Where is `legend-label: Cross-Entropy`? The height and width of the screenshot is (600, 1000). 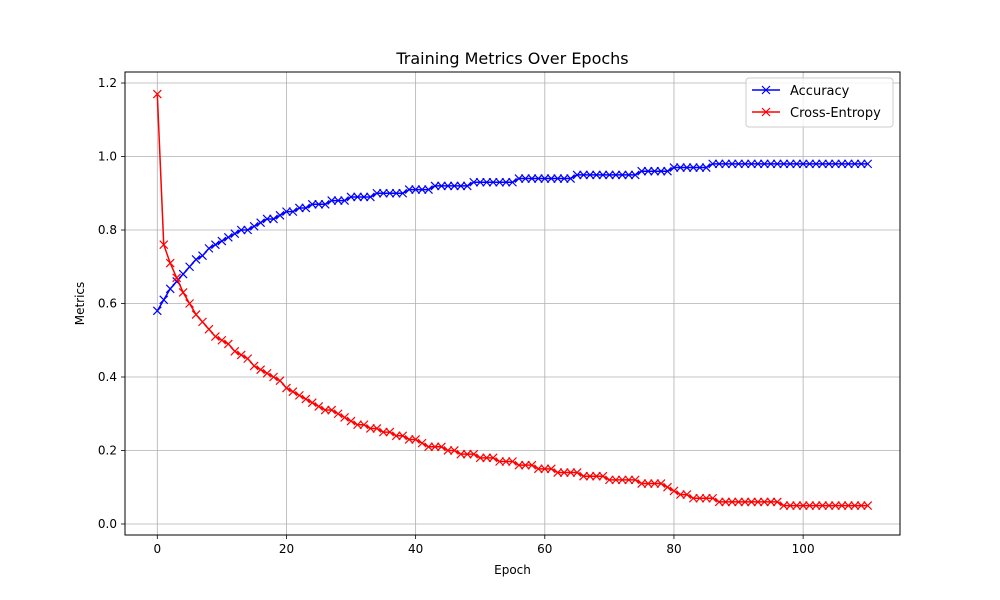 legend-label: Cross-Entropy is located at coordinates (835, 113).